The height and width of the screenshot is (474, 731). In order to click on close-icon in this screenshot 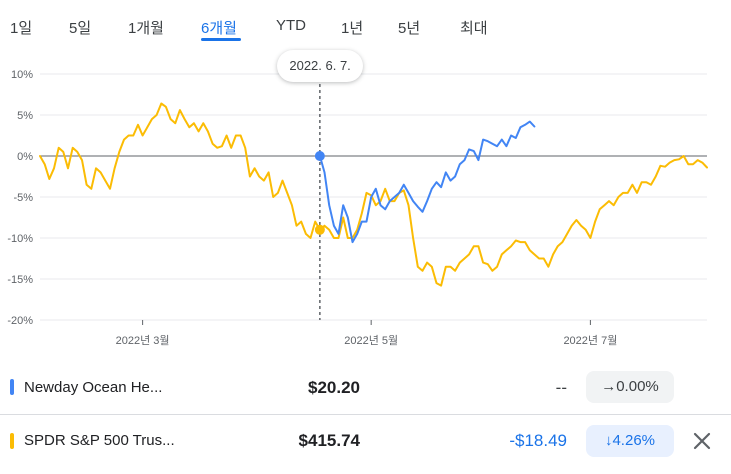, I will do `click(702, 441)`.